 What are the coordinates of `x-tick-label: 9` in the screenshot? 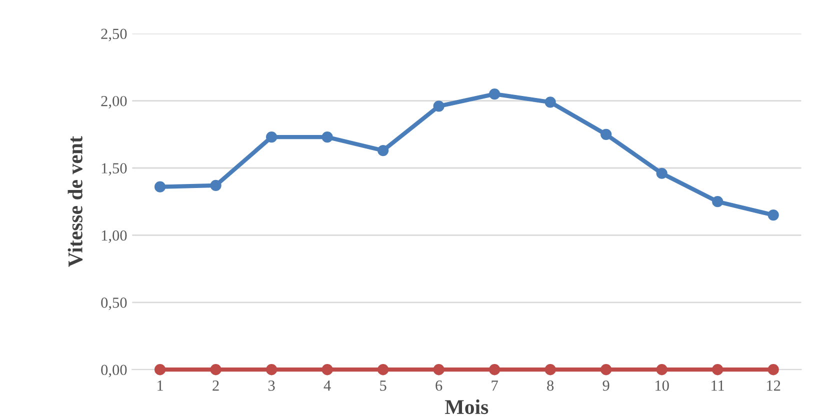 It's located at (606, 385).